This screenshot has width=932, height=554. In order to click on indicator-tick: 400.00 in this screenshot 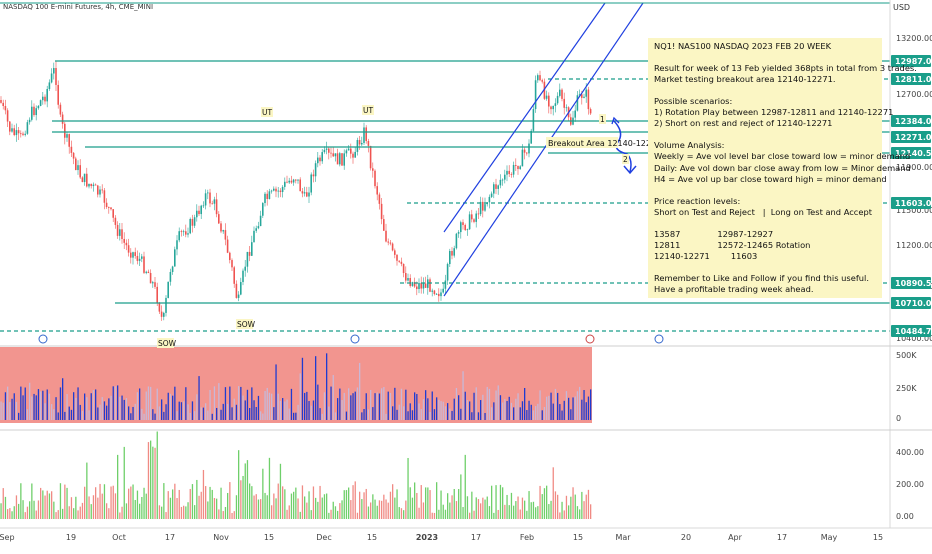, I will do `click(910, 452)`.